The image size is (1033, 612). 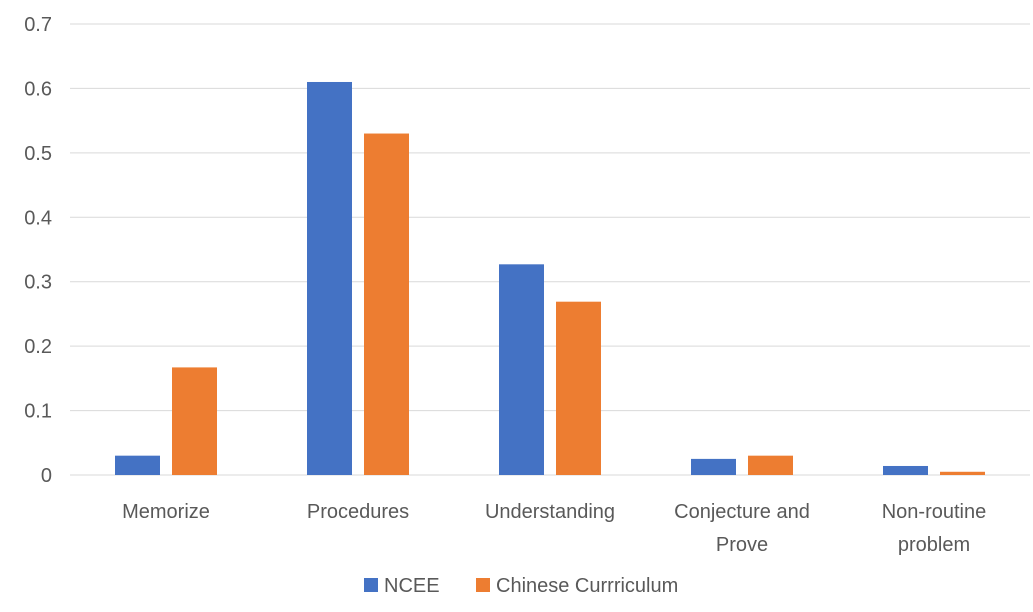 I want to click on x-category-label: Prove, so click(x=742, y=545).